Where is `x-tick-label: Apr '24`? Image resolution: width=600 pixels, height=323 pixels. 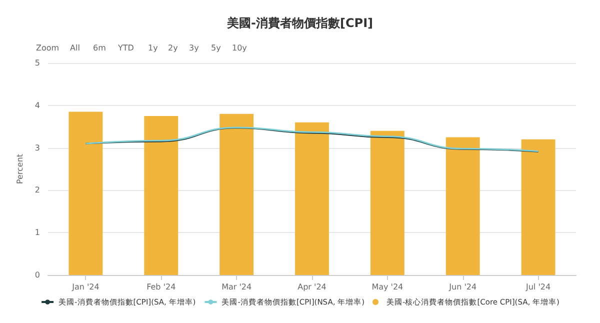
x-tick-label: Apr '24 is located at coordinates (312, 287).